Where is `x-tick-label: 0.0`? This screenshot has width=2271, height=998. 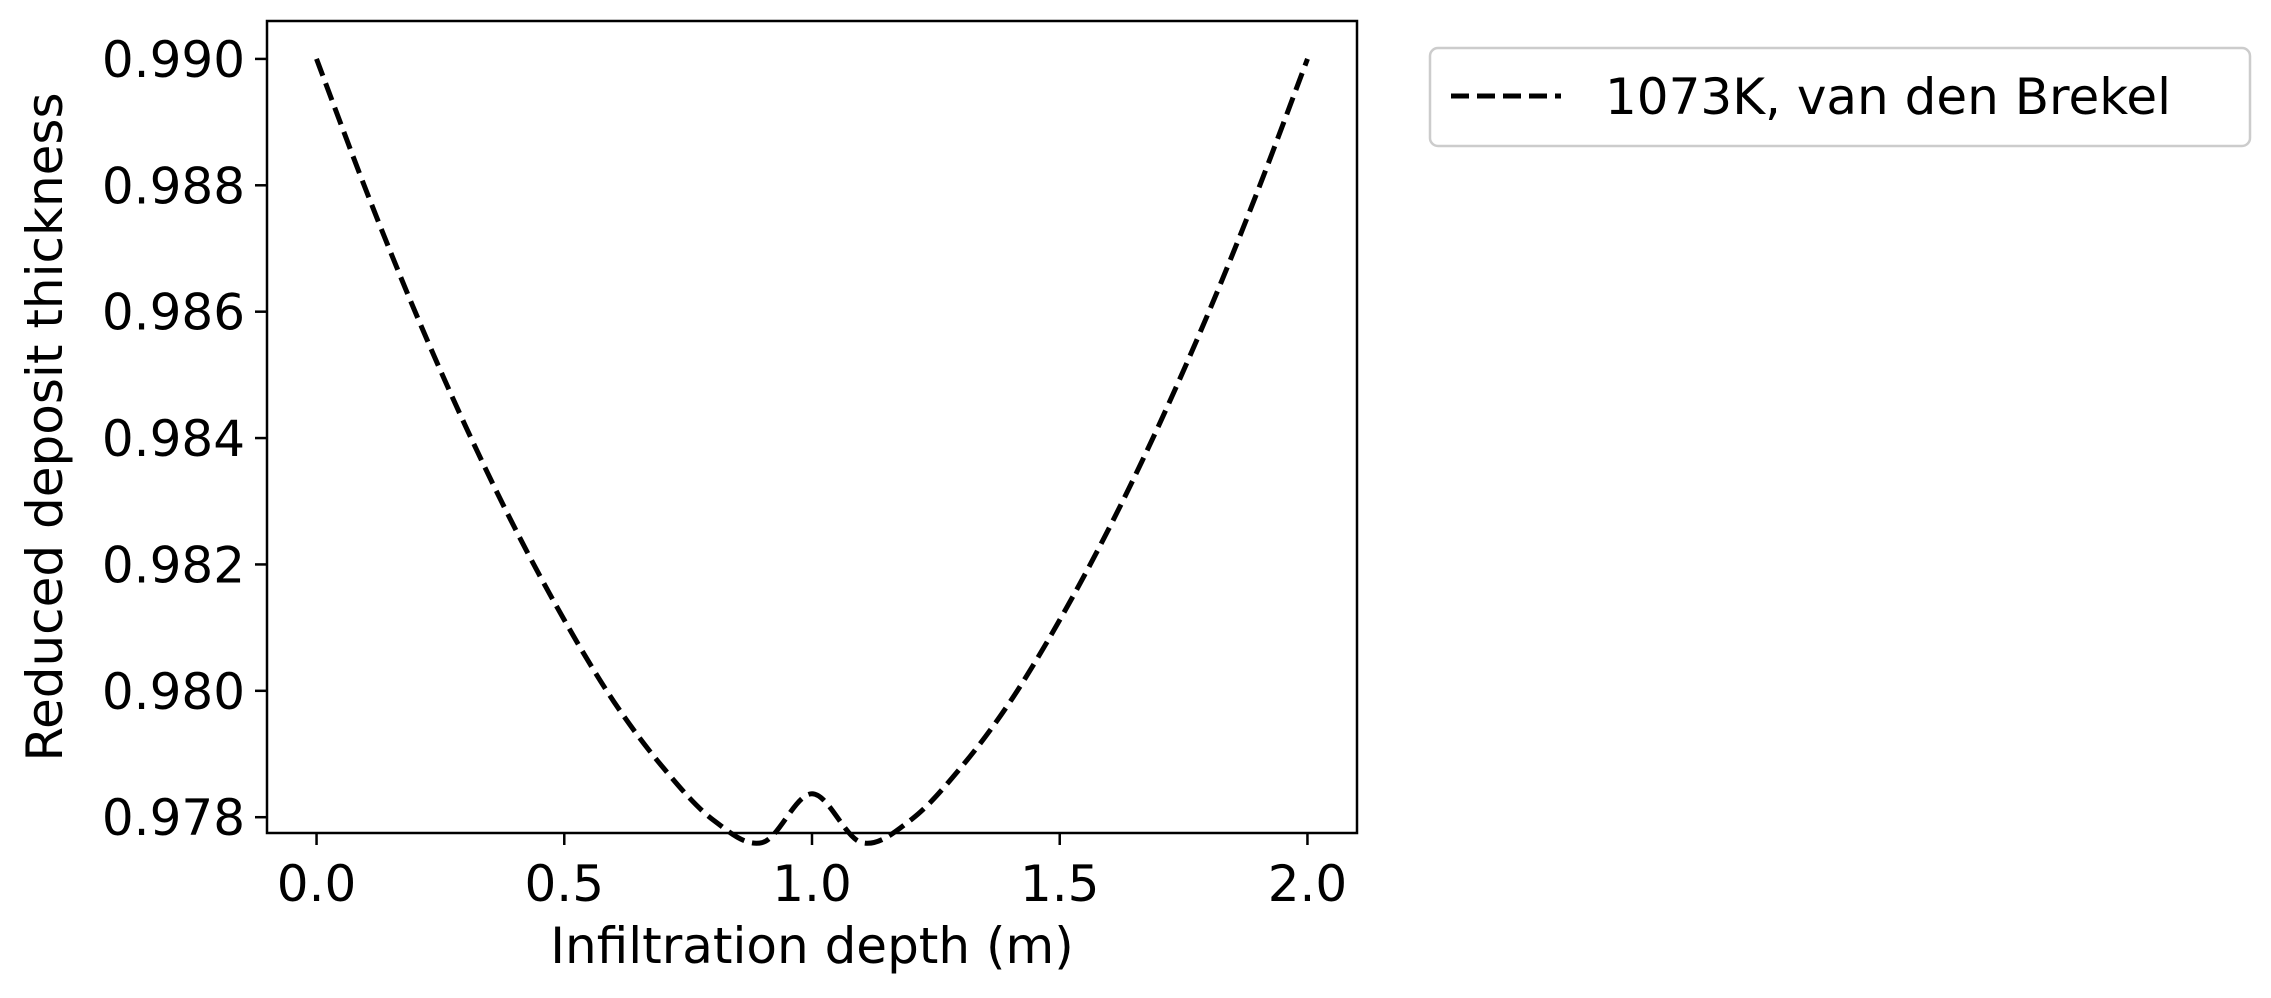
x-tick-label: 0.0 is located at coordinates (317, 884).